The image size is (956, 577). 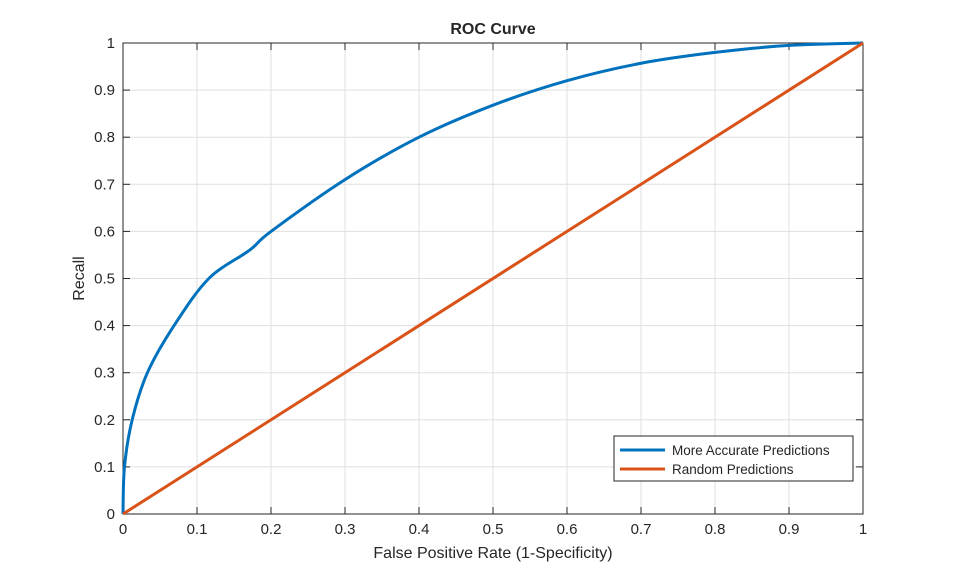 I want to click on y-axis-label: Recall, so click(x=79, y=278).